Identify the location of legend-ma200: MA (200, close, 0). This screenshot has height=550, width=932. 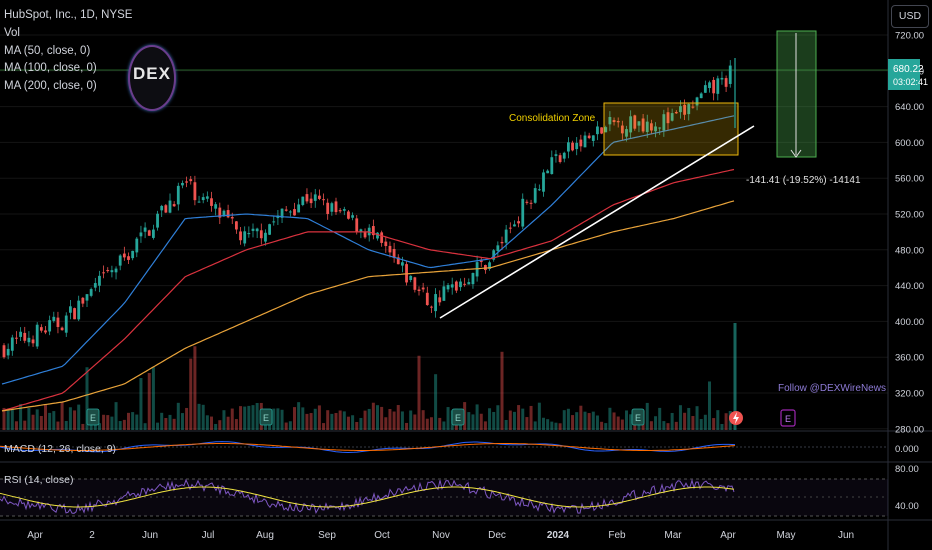
(50, 86).